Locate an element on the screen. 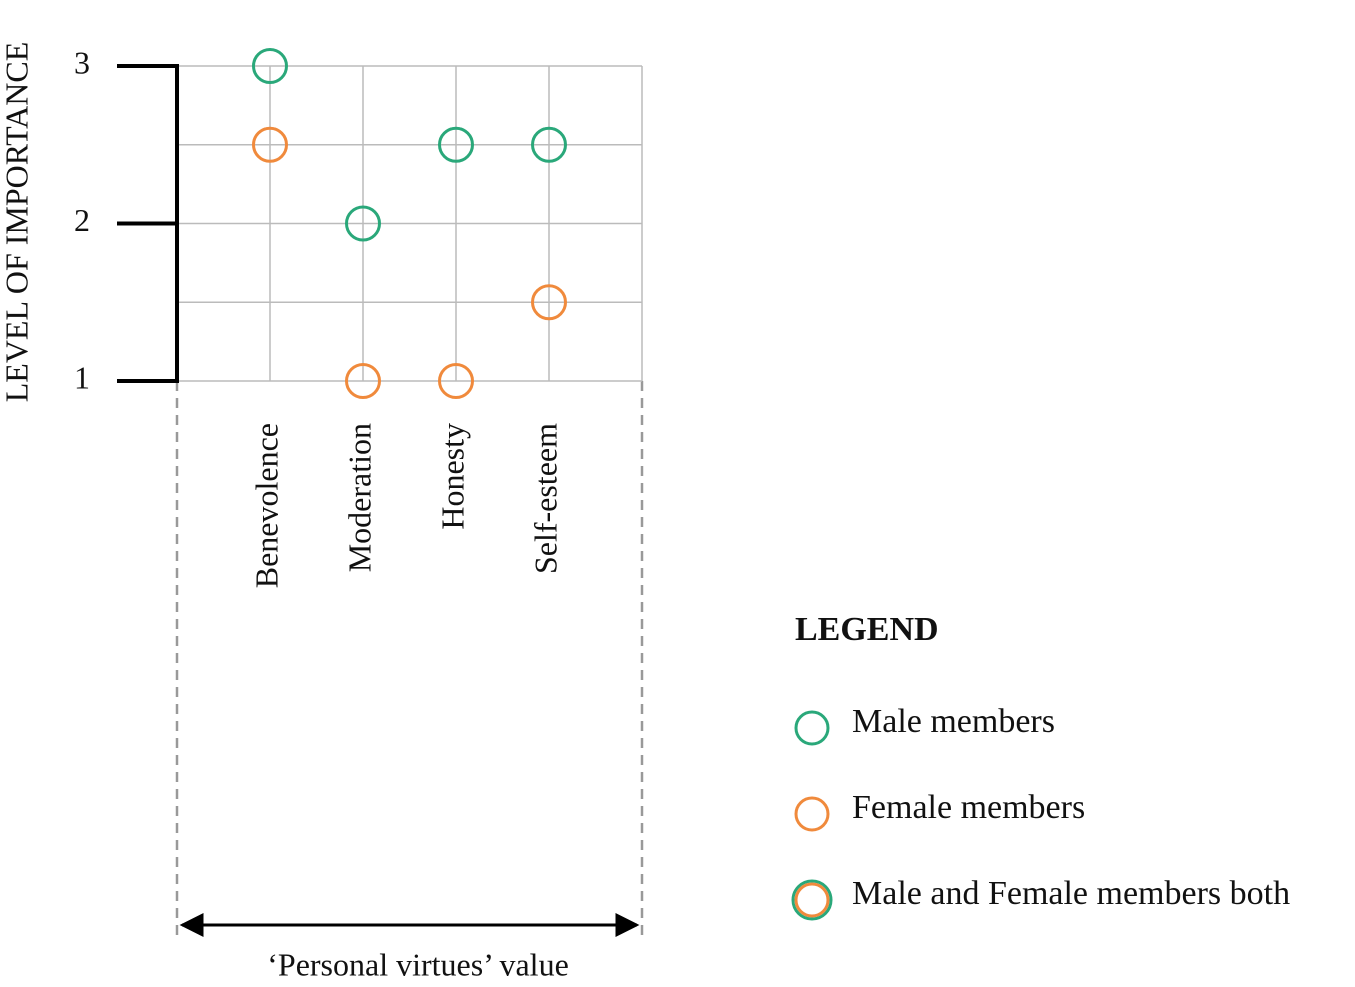 The image size is (1355, 987). x-tick-label: Benevolence is located at coordinates (266, 505).